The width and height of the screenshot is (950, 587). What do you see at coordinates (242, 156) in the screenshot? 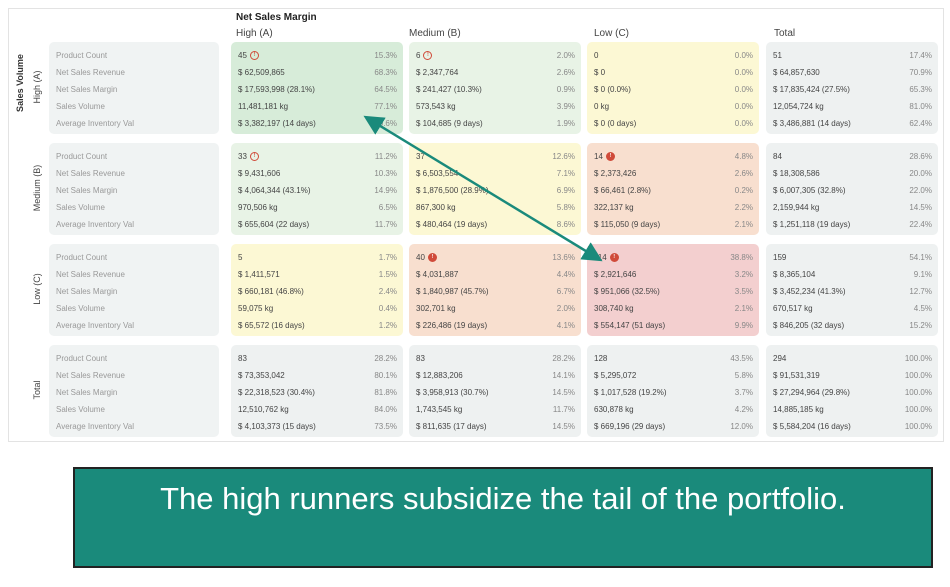
I see `cell-value: 33` at bounding box center [242, 156].